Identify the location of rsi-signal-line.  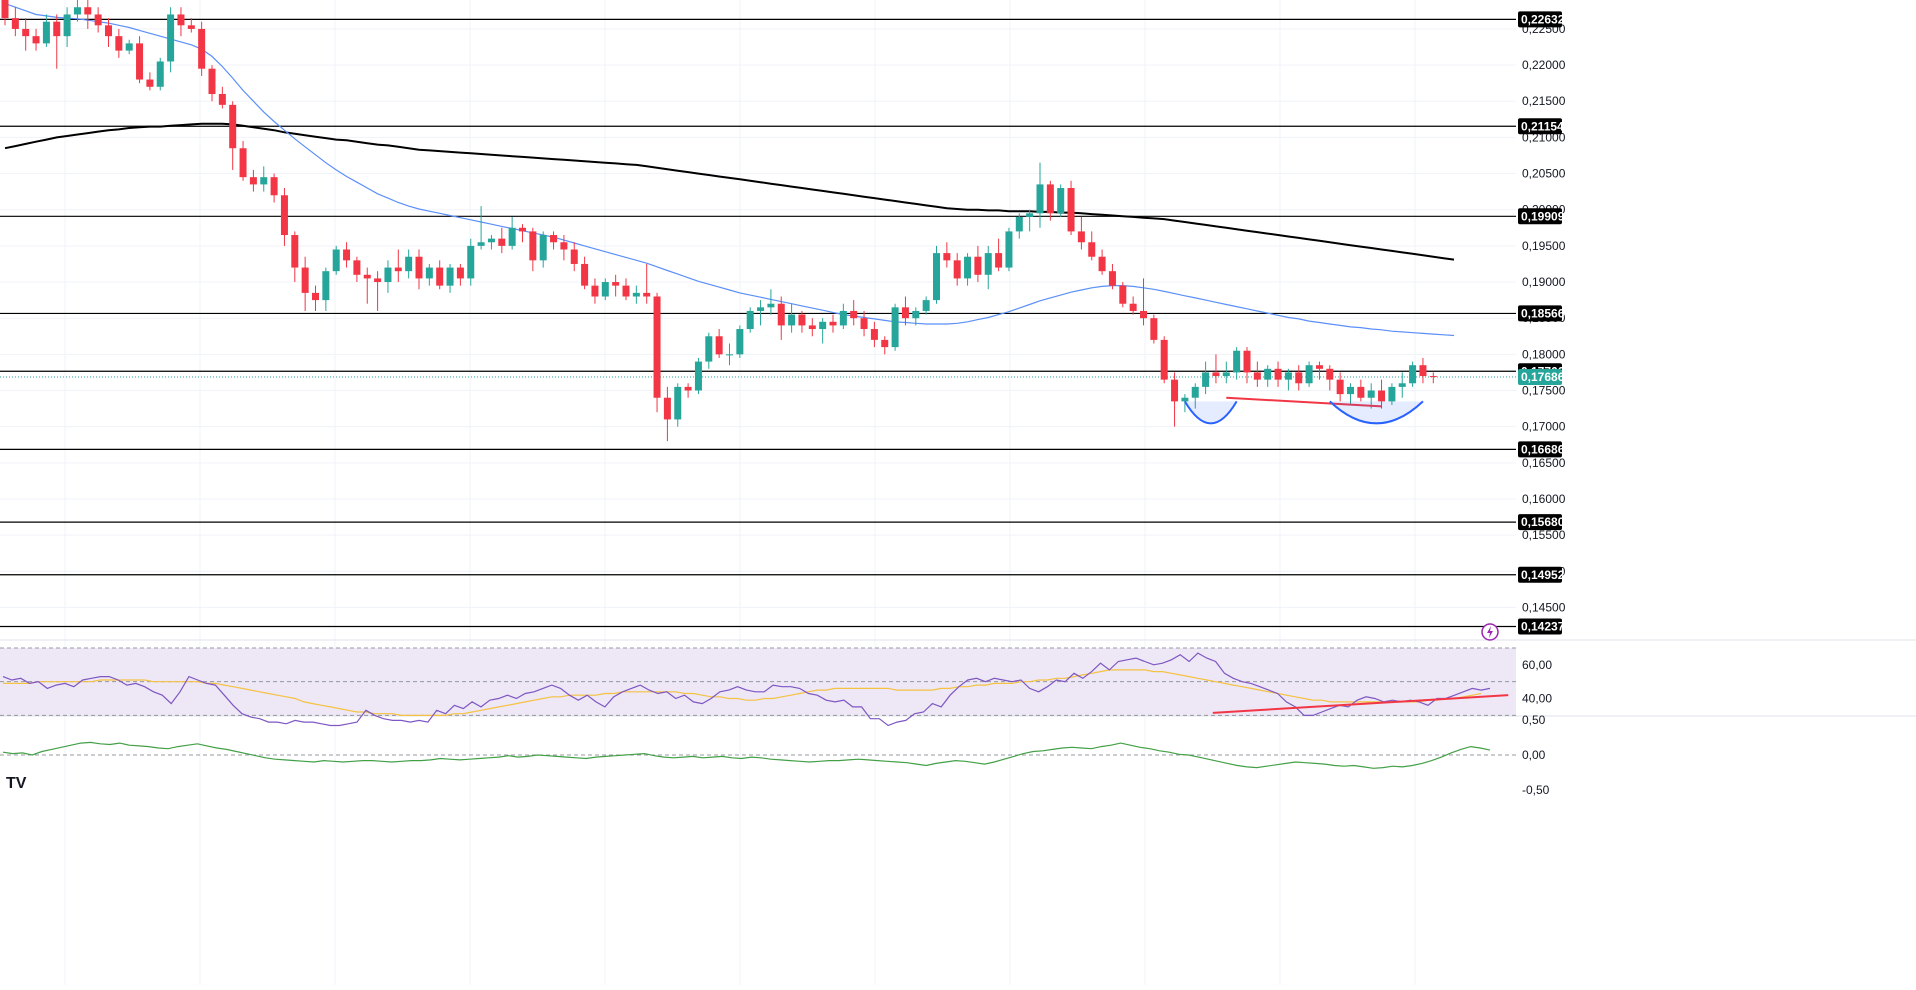
(742, 693).